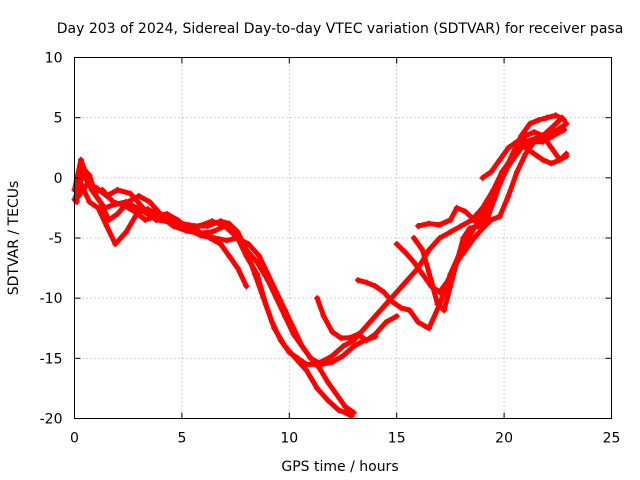 This screenshot has height=480, width=640. I want to click on y-tick-label: 5, so click(58, 119).